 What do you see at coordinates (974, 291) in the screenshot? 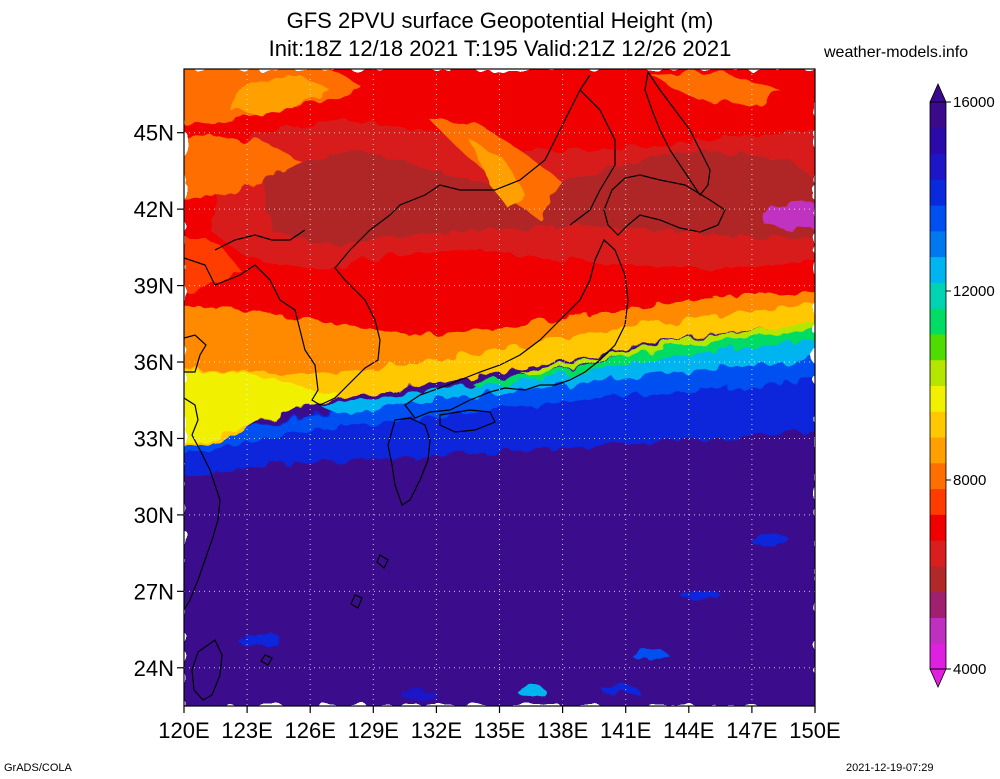
I see `colorbar-label: 12000` at bounding box center [974, 291].